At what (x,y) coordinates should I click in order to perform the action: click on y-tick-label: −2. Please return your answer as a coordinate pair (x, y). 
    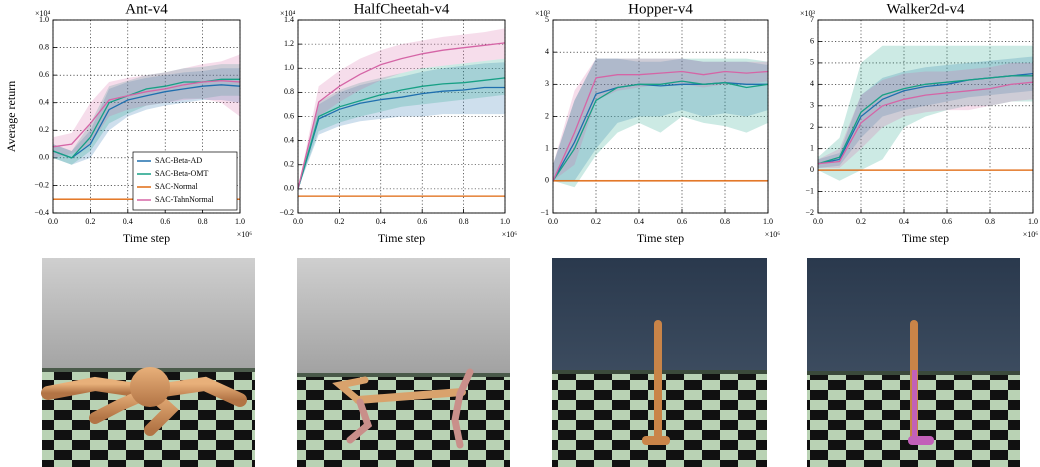
    Looking at the image, I should click on (809, 212).